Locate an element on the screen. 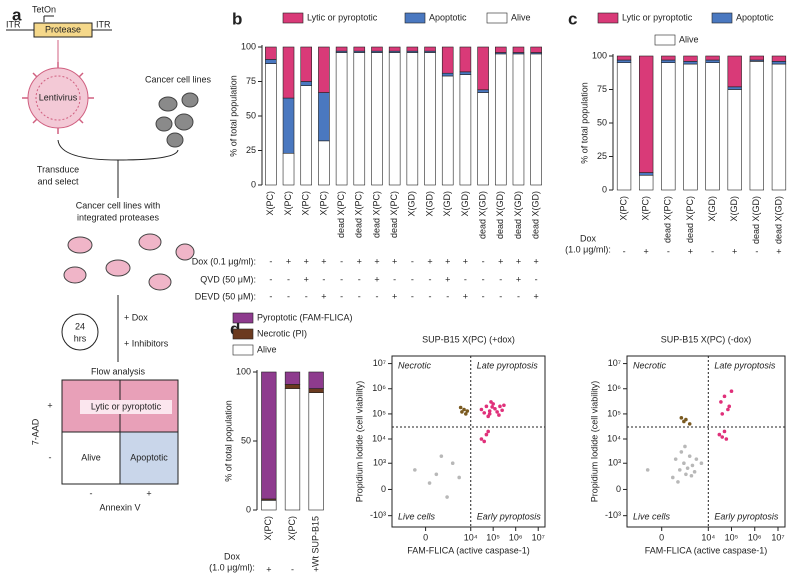 This screenshot has width=800, height=588. label: Apoptotic is located at coordinates (149, 457).